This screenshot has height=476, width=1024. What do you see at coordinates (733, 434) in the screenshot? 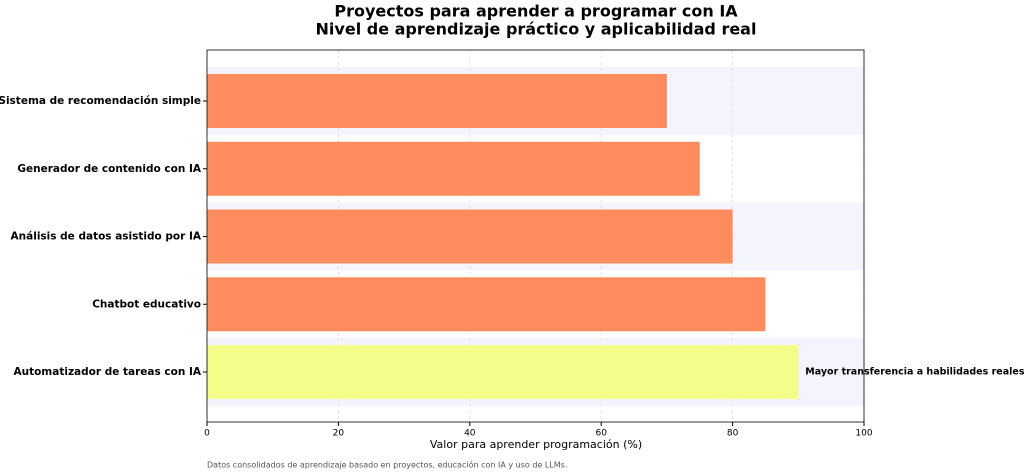
I see `x-tick-label: 80` at bounding box center [733, 434].